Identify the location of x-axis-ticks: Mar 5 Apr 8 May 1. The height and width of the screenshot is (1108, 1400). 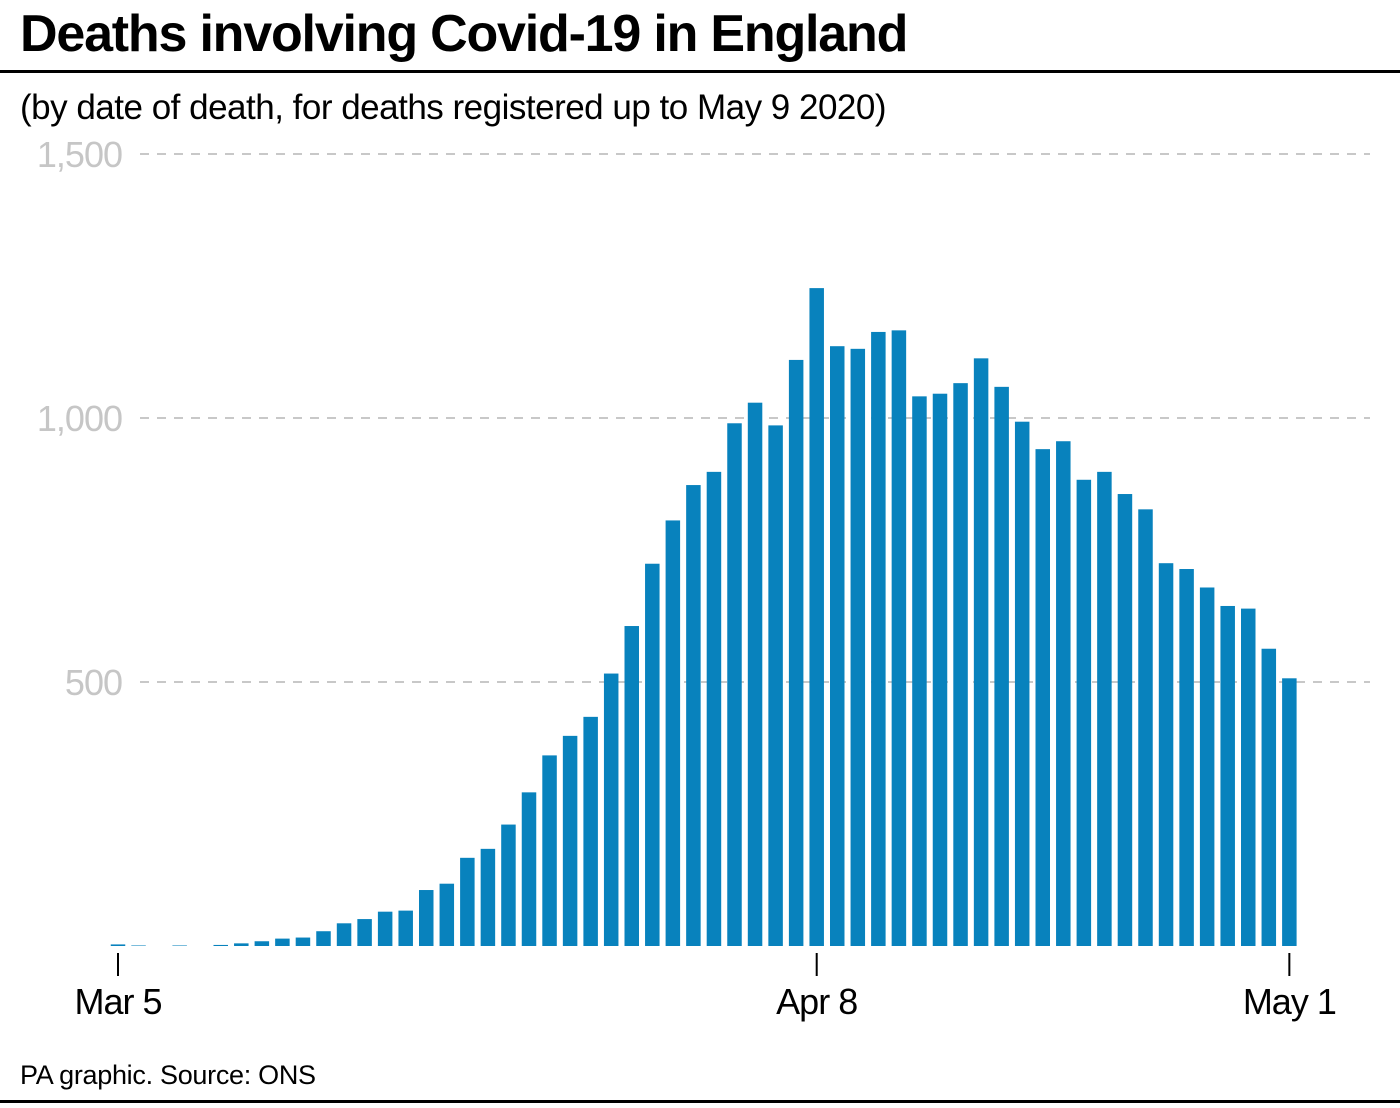
(705, 987).